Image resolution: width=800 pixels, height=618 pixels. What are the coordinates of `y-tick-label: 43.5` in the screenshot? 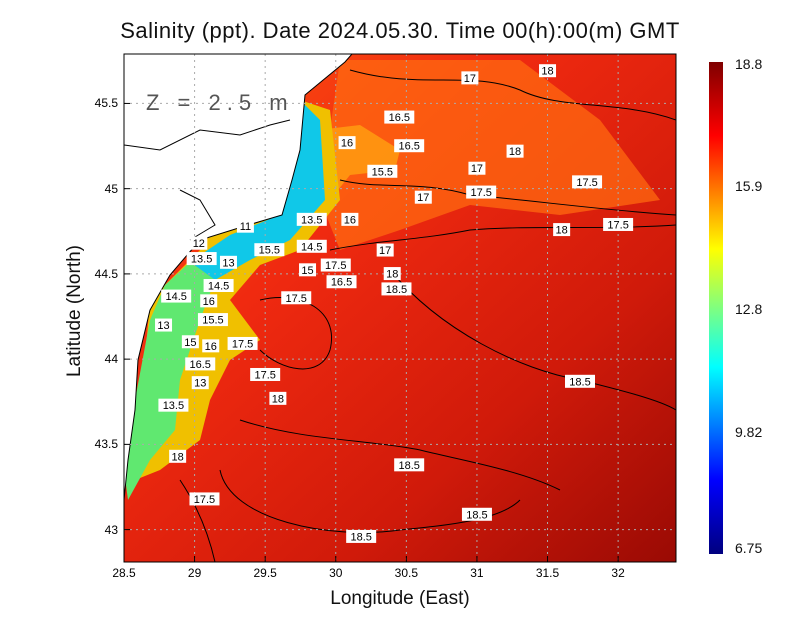 It's located at (106, 444).